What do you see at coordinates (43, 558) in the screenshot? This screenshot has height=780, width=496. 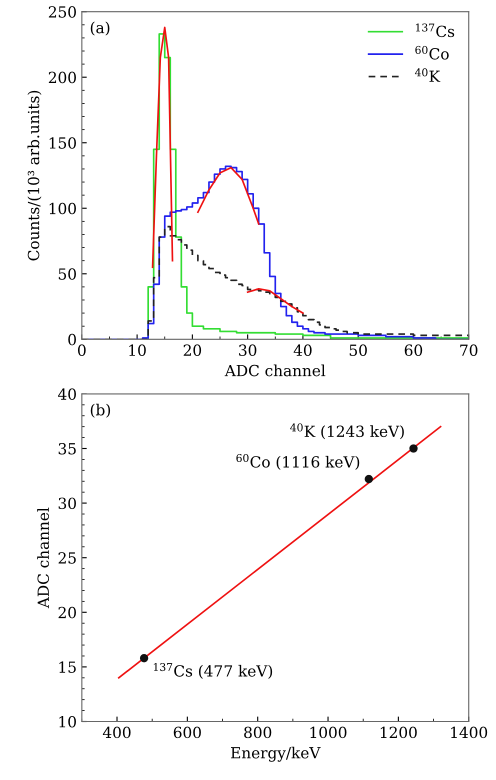 I see `y-axis-title: ADC channel` at bounding box center [43, 558].